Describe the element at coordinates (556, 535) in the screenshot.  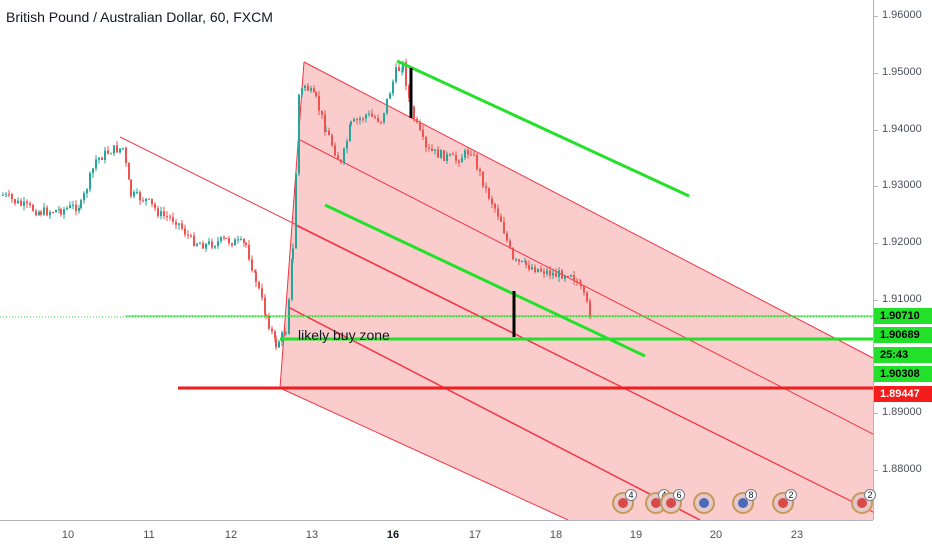
I see `time-tick-label: 18` at that location.